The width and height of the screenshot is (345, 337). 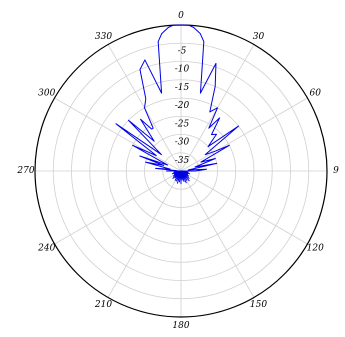 I want to click on radial-tick-labels: -5 -10 -15 -20 -25 -30 -35, so click(x=182, y=106).